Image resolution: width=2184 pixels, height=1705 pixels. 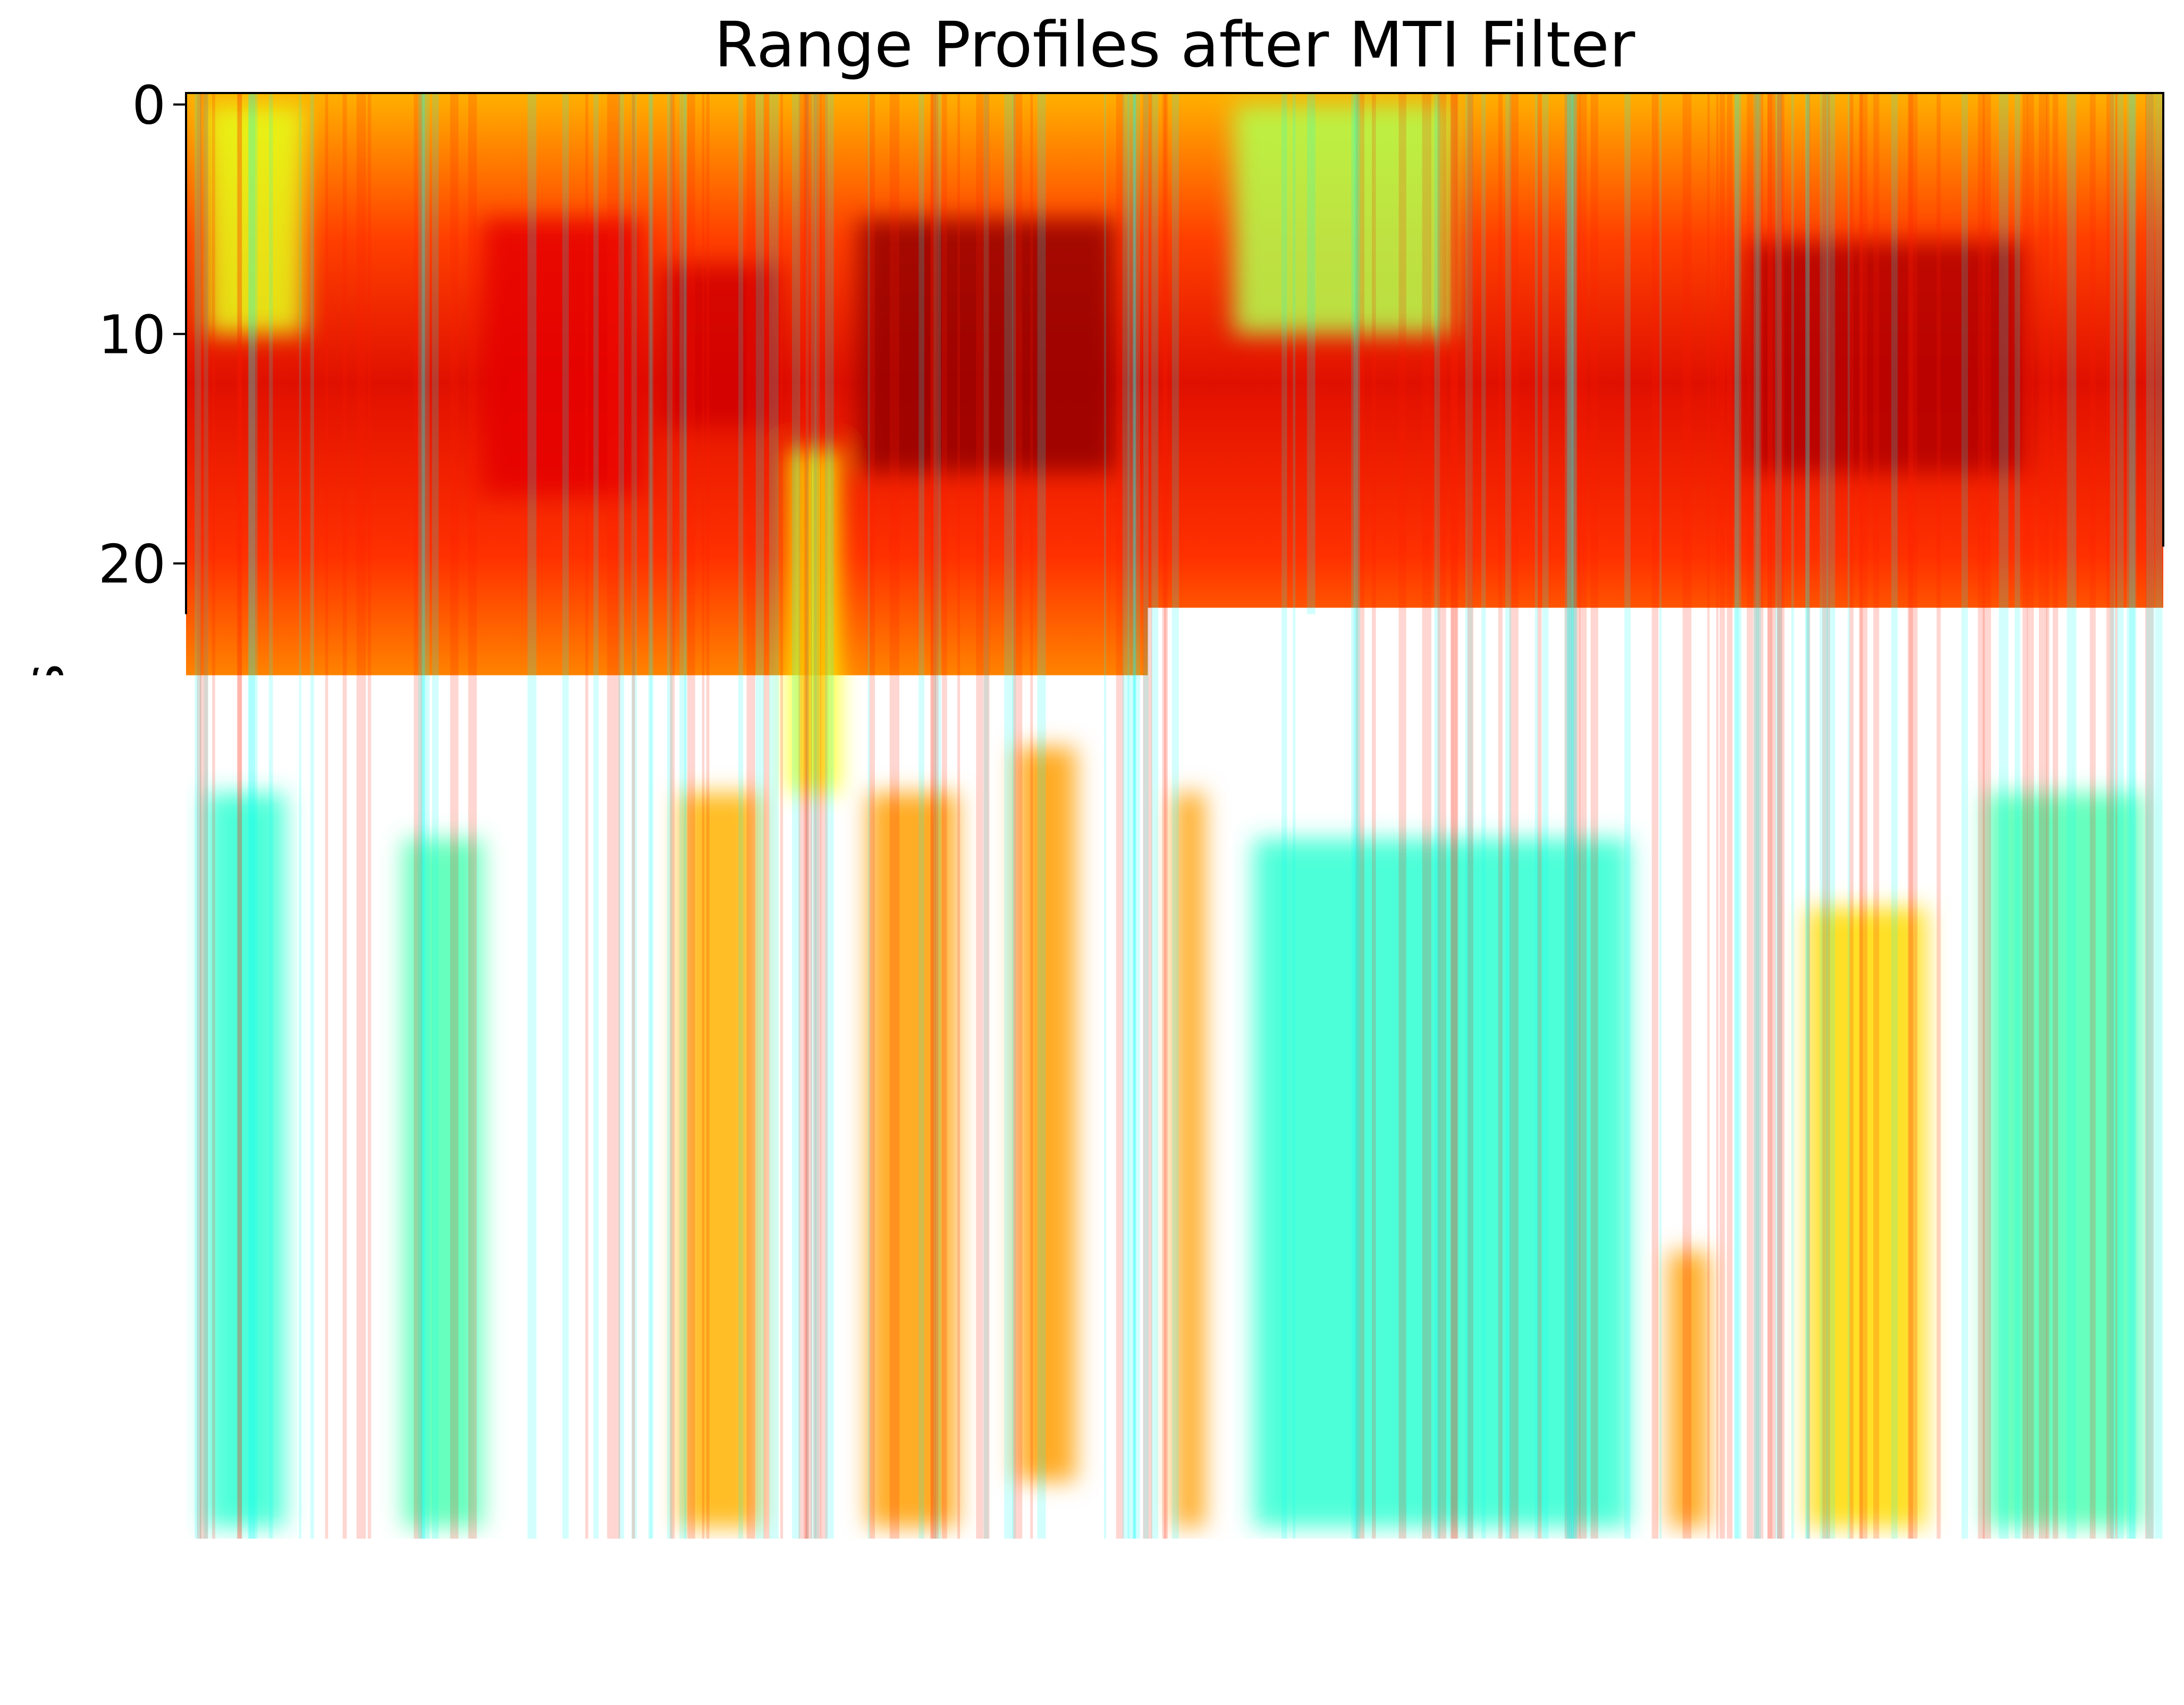 What do you see at coordinates (132, 1482) in the screenshot?
I see `y-tick-label: 60` at bounding box center [132, 1482].